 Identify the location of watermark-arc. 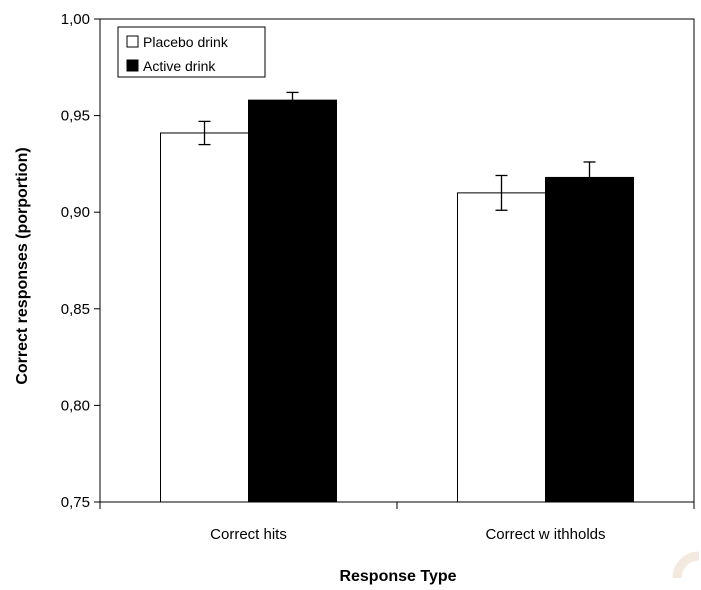
(686, 565).